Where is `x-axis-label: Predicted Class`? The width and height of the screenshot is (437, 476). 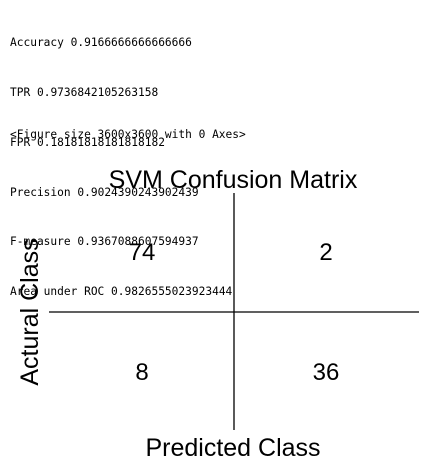
x-axis-label: Predicted Class is located at coordinates (232, 448).